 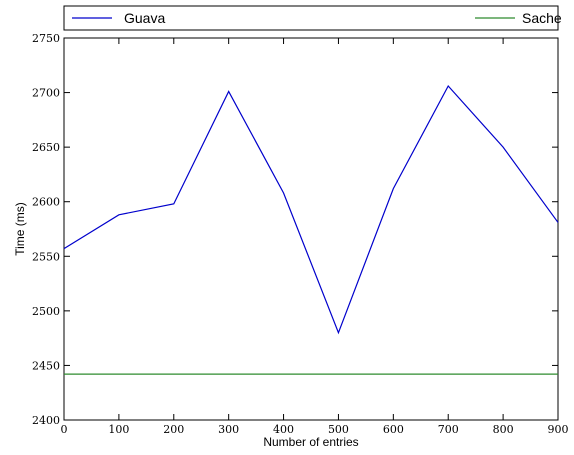 What do you see at coordinates (283, 429) in the screenshot?
I see `x-tick-label: 400` at bounding box center [283, 429].